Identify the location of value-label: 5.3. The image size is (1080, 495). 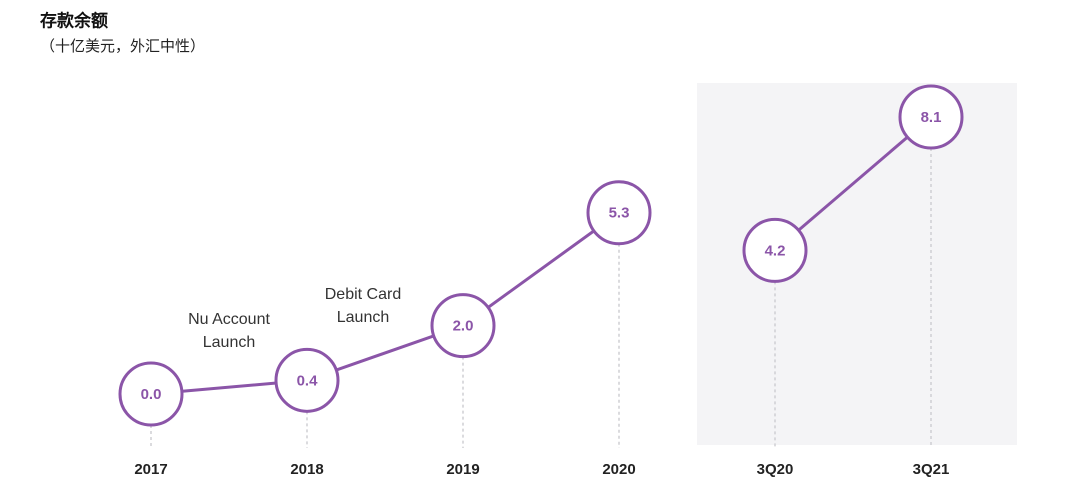
(619, 213).